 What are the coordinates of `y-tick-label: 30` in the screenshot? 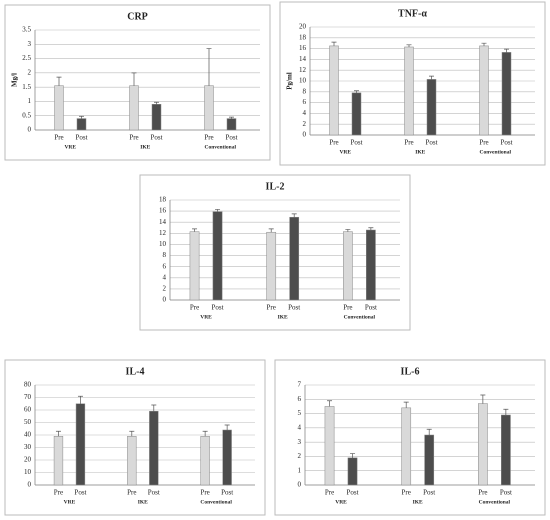 It's located at (28, 447).